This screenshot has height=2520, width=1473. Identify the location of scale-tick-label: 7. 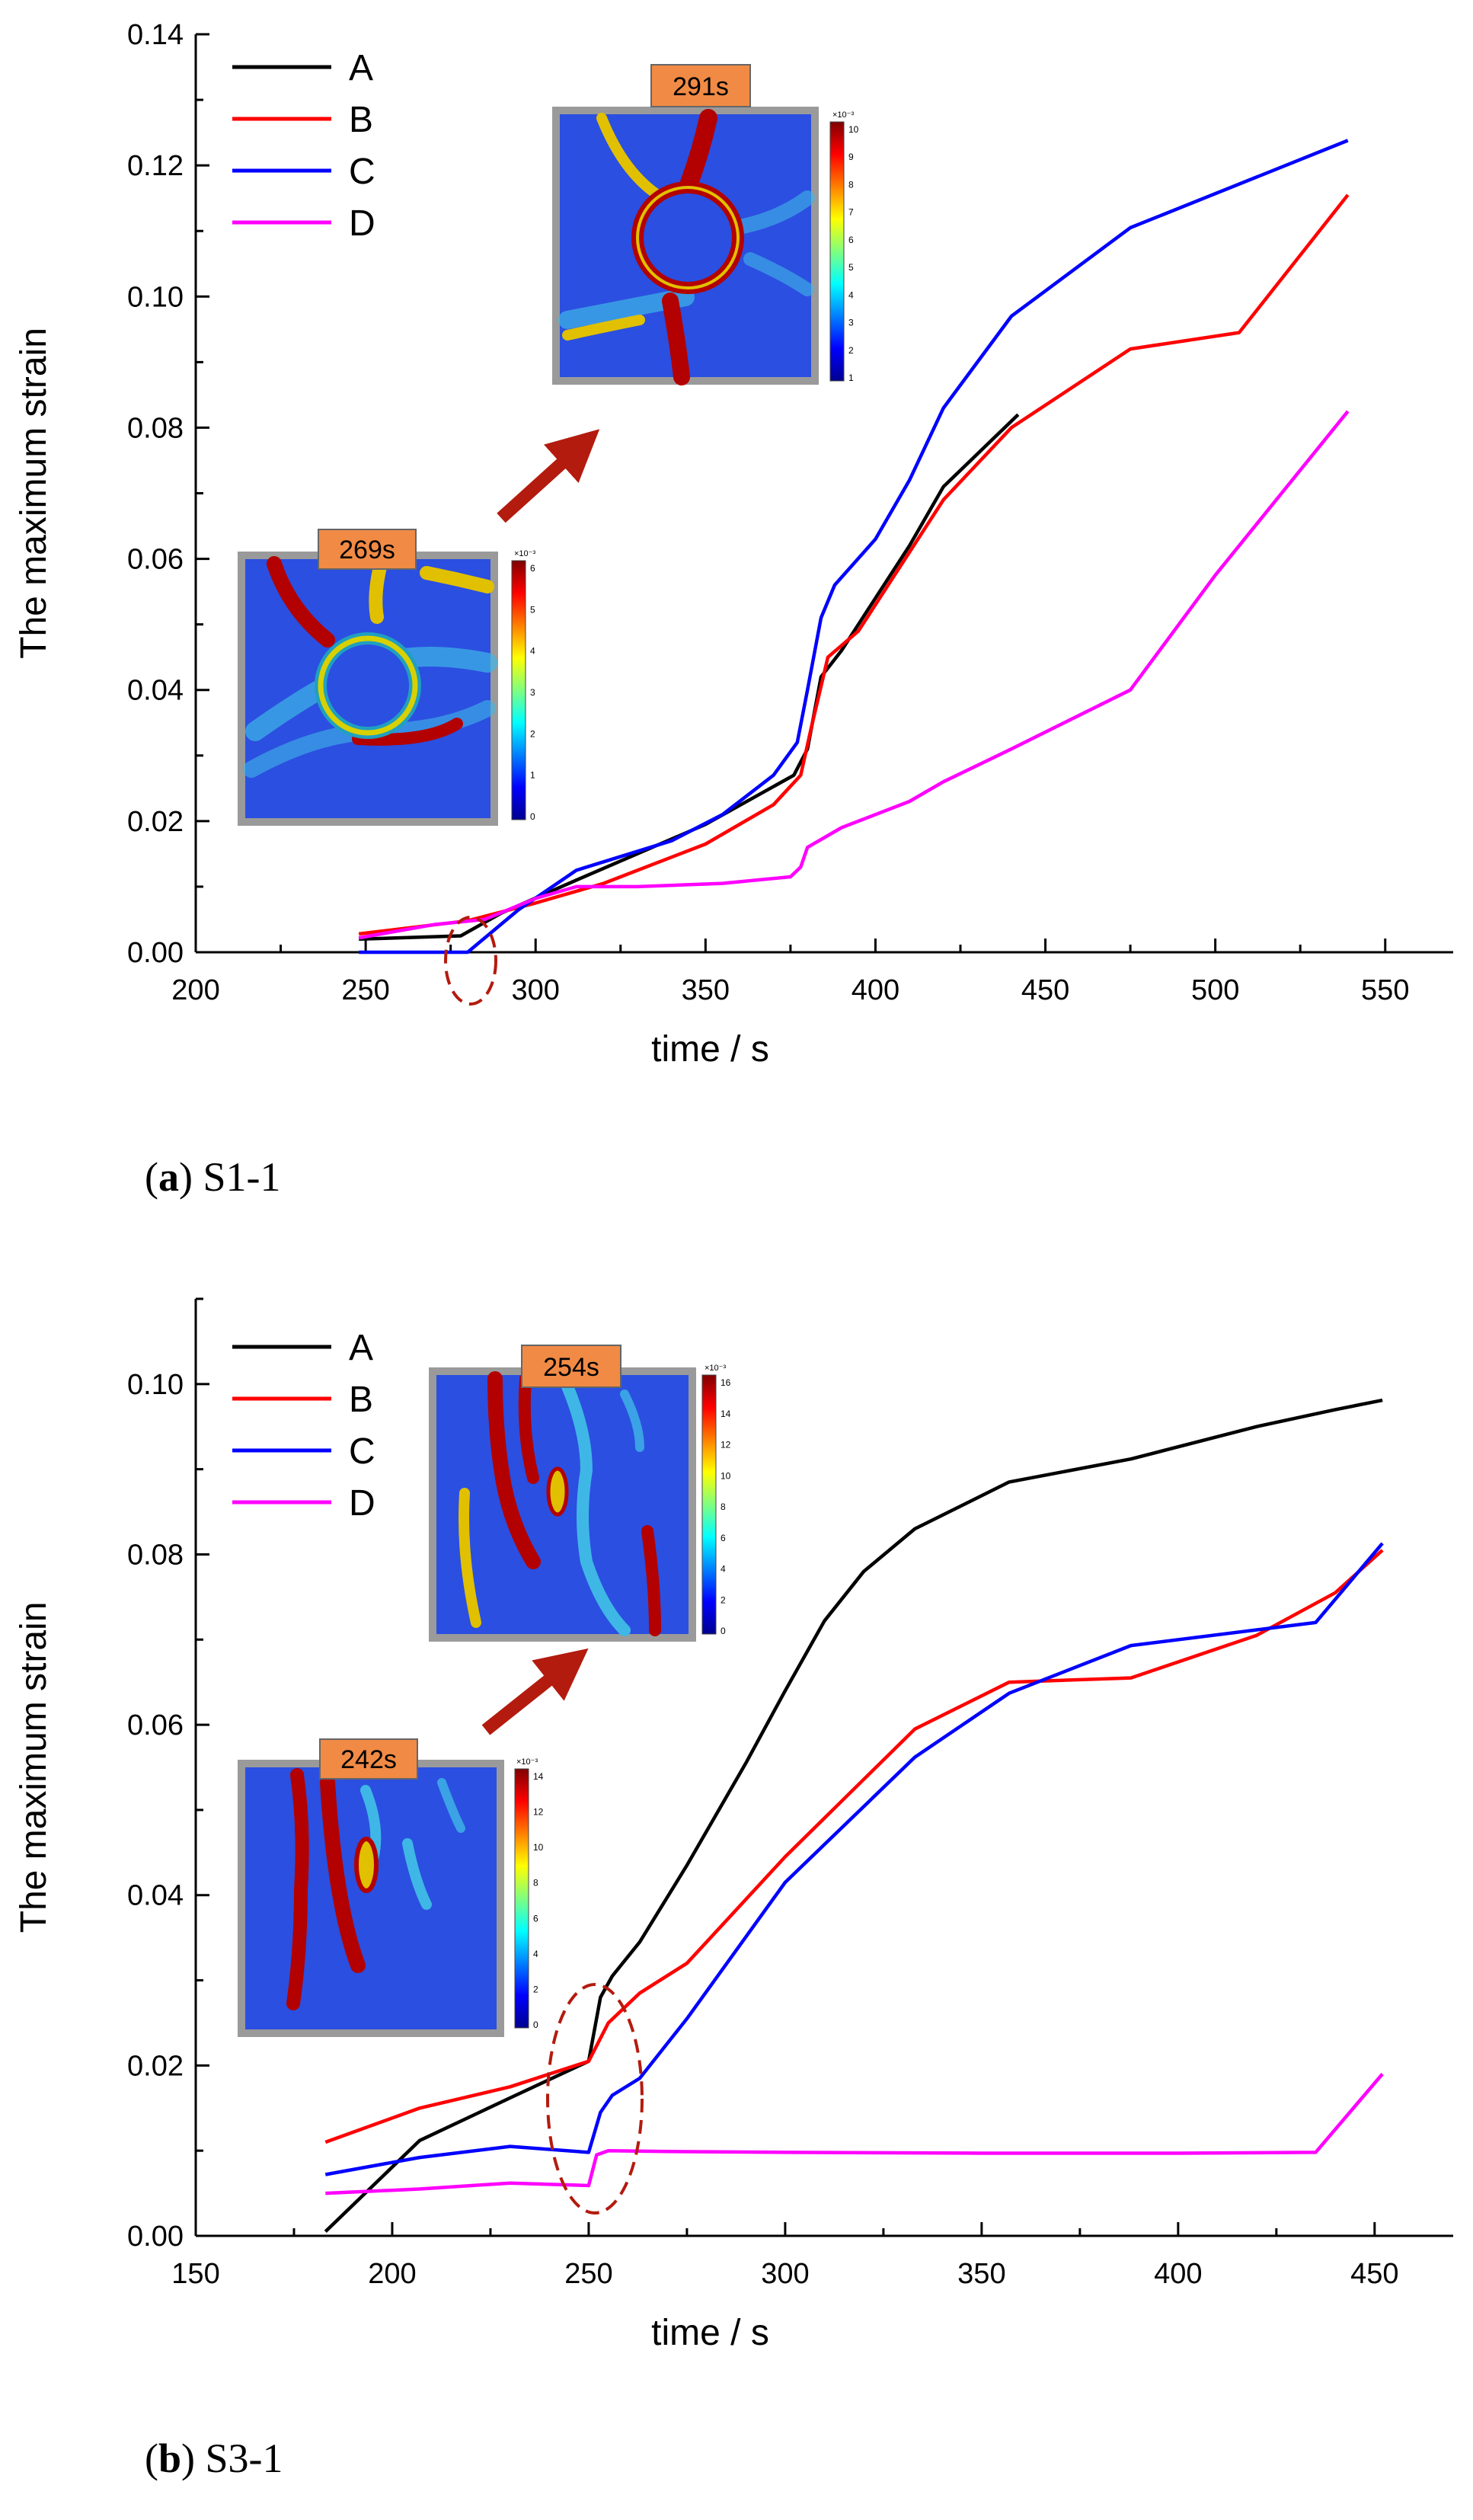
(851, 212).